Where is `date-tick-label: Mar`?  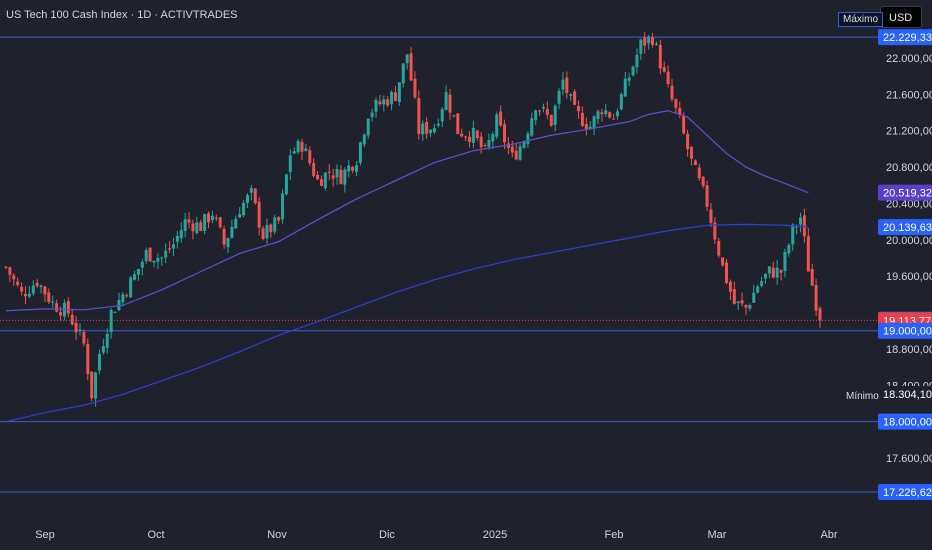
date-tick-label: Mar is located at coordinates (717, 535).